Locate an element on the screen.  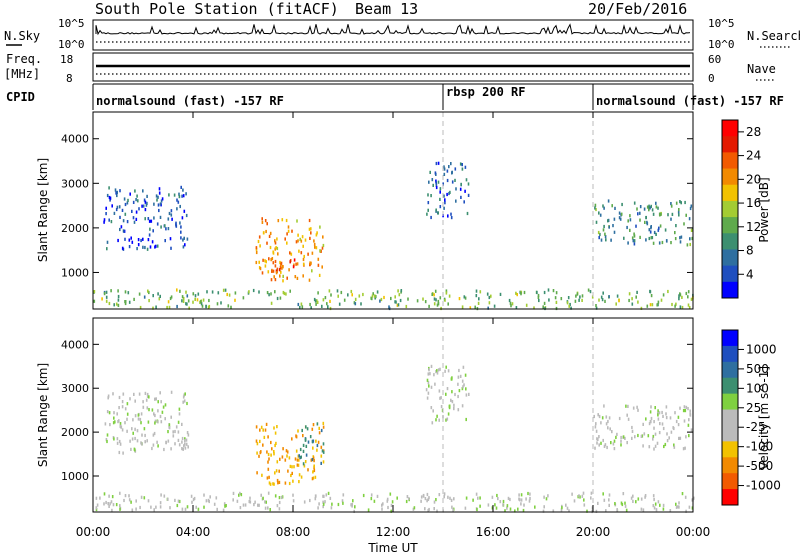
freq-tick-top: 18 is located at coordinates (66, 59).